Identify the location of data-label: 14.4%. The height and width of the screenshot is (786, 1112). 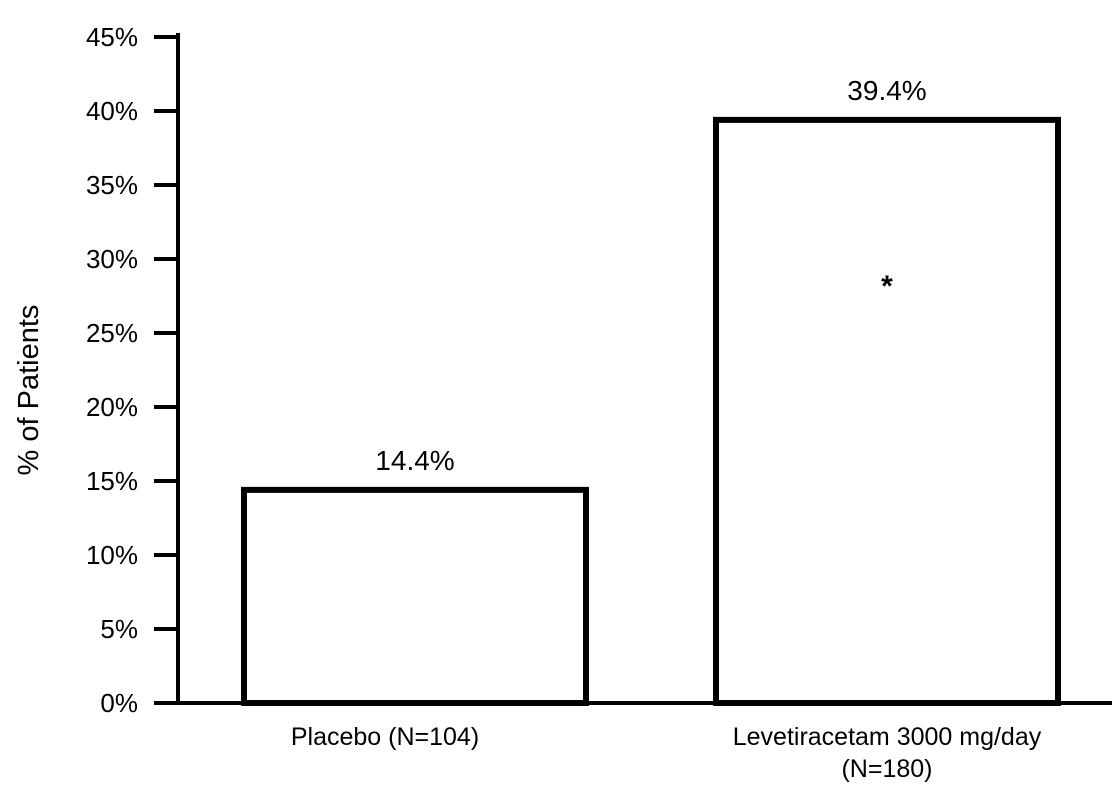
(414, 460).